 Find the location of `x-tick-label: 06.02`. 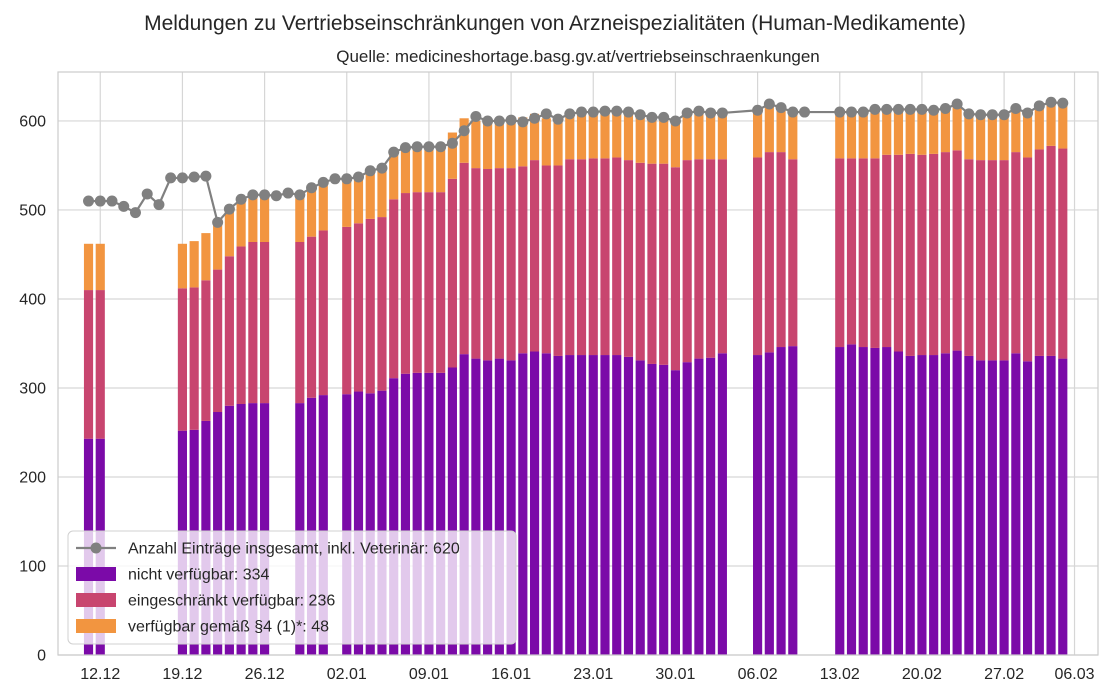

x-tick-label: 06.02 is located at coordinates (758, 674).